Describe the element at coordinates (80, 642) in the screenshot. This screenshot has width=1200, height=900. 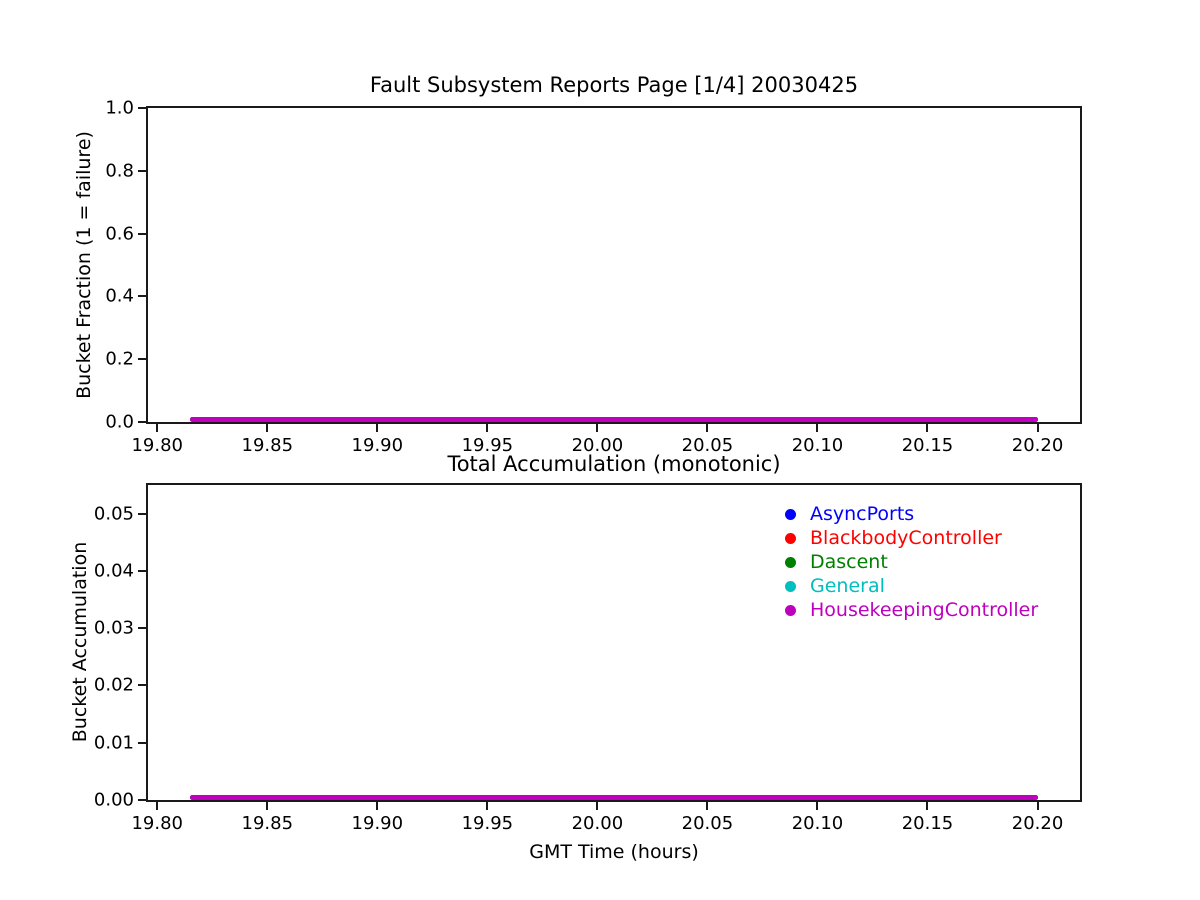
I see `bottom-y-axis-label: Bucket Accumulation` at that location.